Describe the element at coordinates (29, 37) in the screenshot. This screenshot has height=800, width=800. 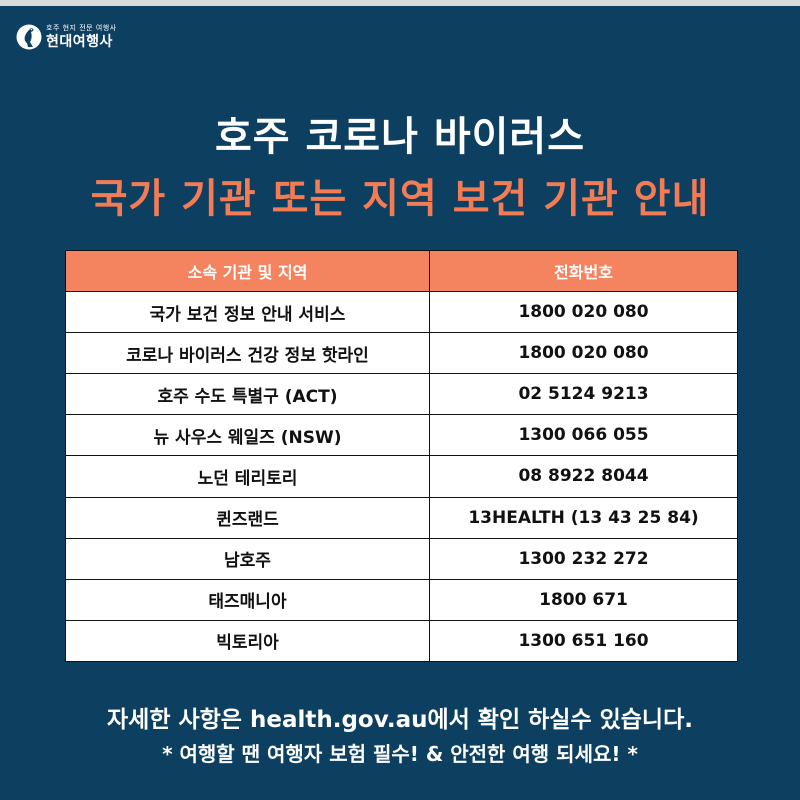
I see `kangaroo-icon` at that location.